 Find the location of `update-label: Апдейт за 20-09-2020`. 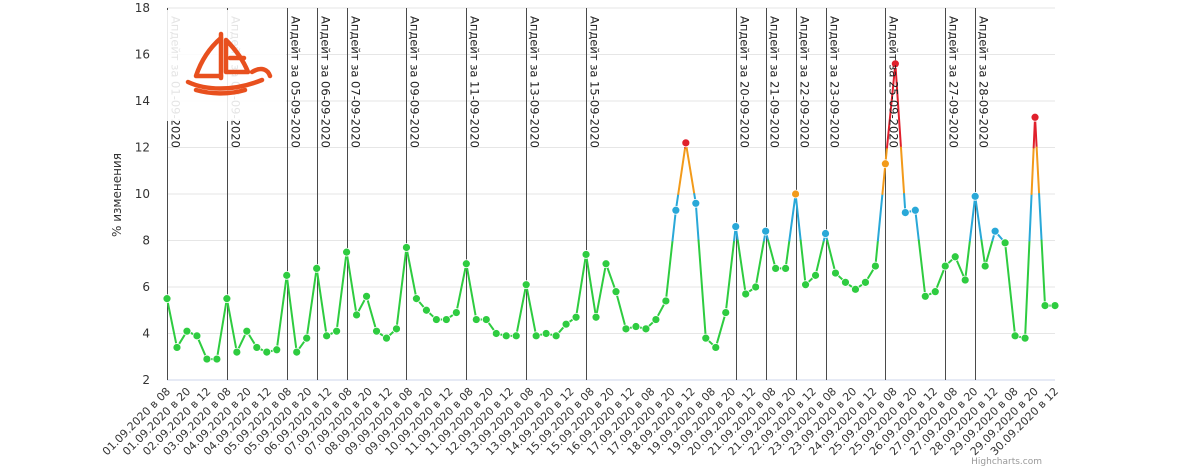

update-label: Апдейт за 20-09-2020 is located at coordinates (745, 82).